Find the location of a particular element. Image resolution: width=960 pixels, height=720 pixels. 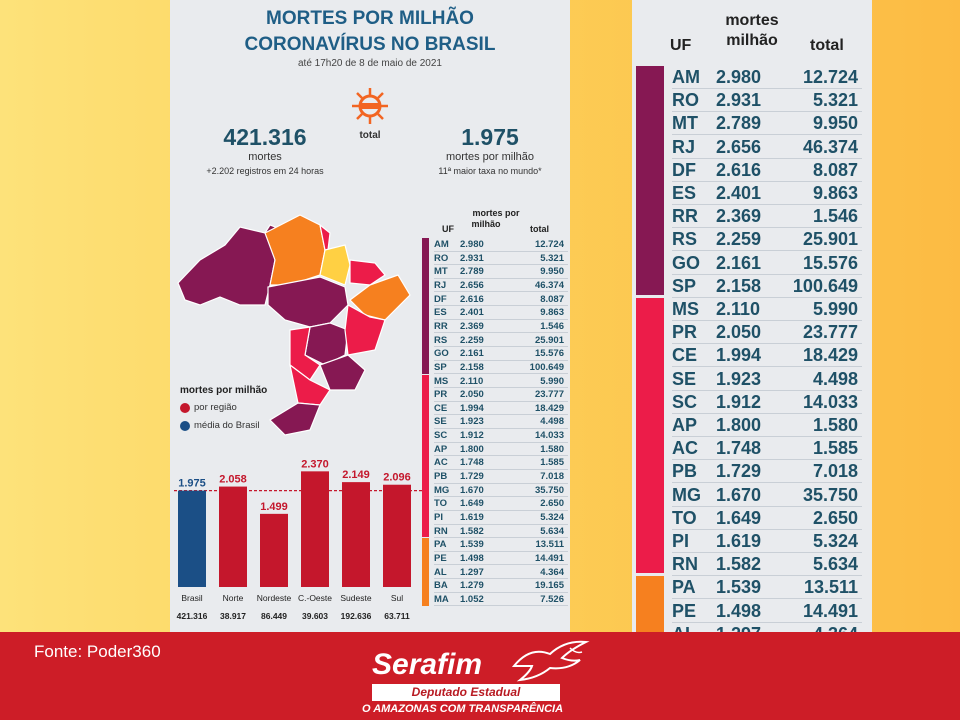

header-pm-1a: mortes is located at coordinates (752, 20).